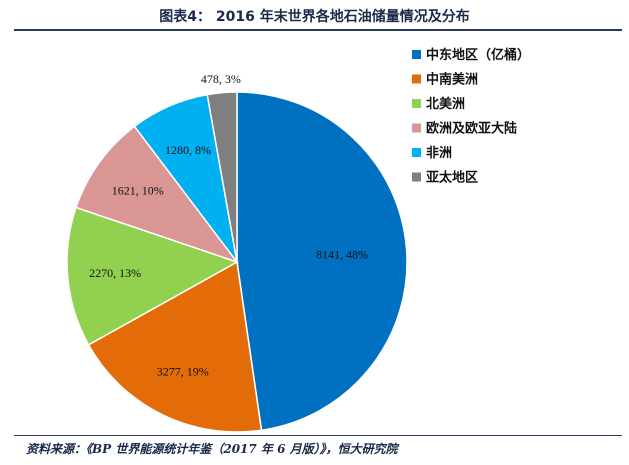 The width and height of the screenshot is (629, 465). I want to click on slice-label: 1280, 8%, so click(188, 150).